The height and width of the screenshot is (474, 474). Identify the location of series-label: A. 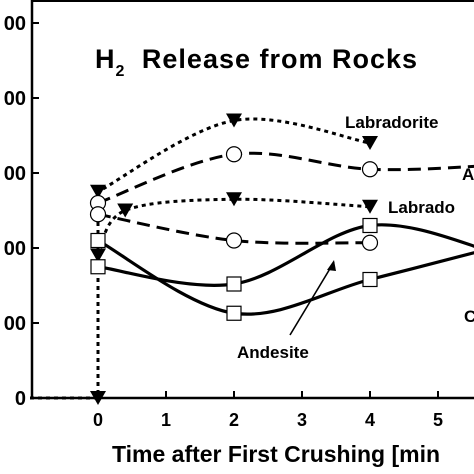
(468, 174).